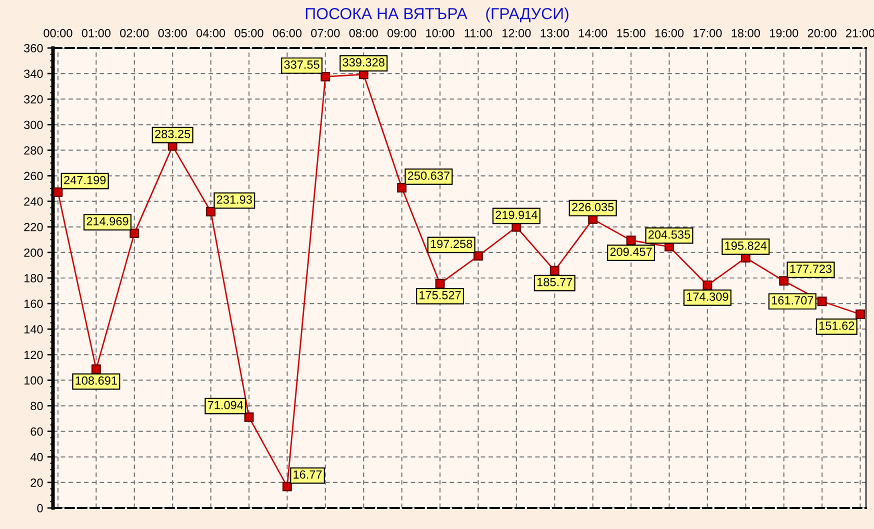  What do you see at coordinates (36, 406) in the screenshot?
I see `y-tick-label: 80` at bounding box center [36, 406].